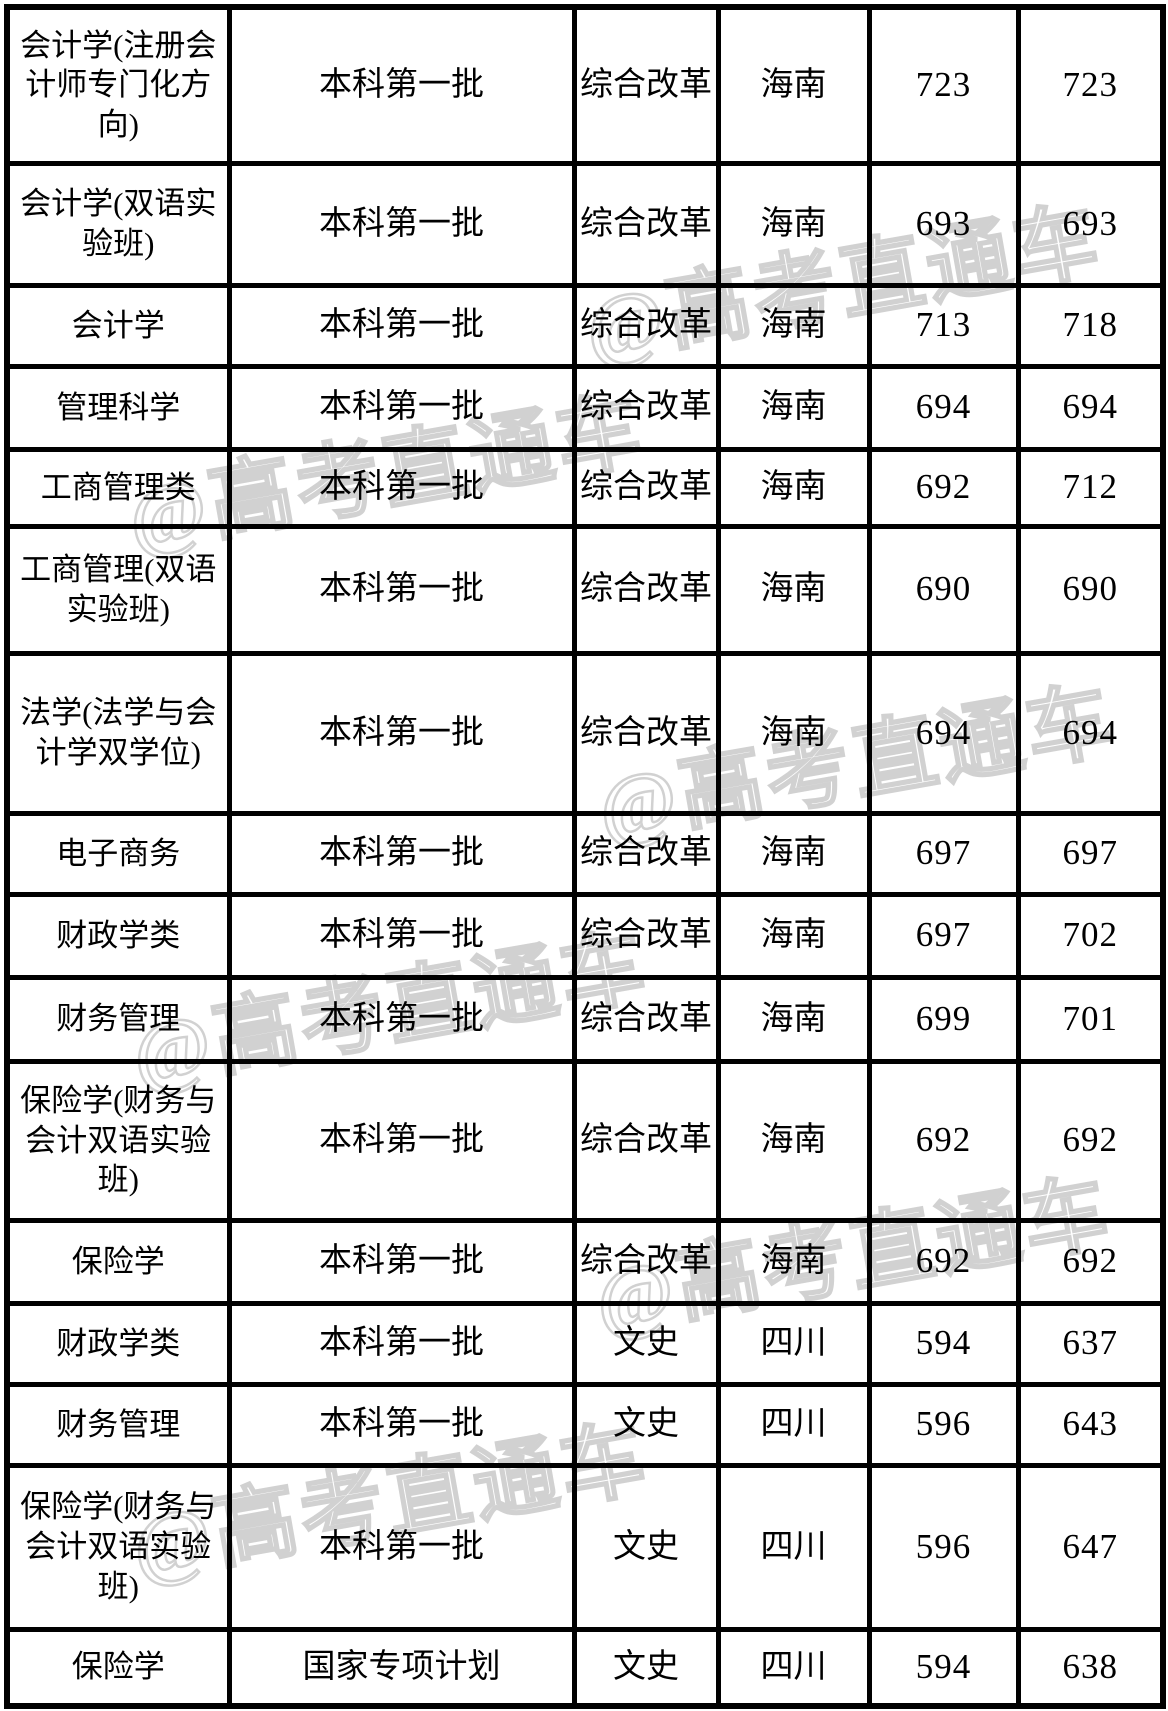  Describe the element at coordinates (1090, 325) in the screenshot. I see `cell-score-2: 718` at that location.